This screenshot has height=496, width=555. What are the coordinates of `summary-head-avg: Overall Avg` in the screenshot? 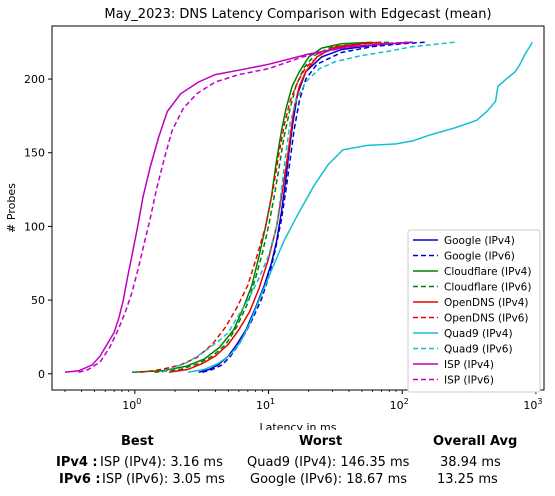 It's located at (475, 441).